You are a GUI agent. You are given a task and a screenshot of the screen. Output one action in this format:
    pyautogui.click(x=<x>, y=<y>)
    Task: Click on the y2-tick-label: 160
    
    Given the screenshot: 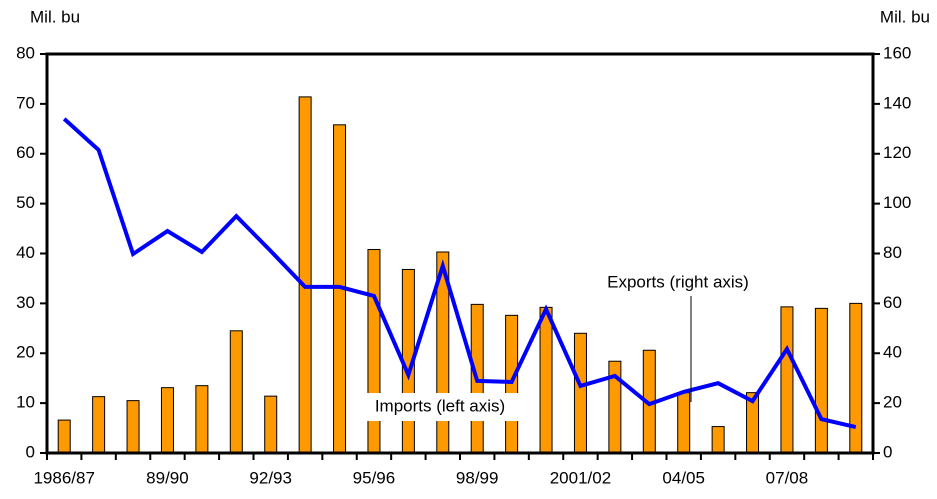 What is the action you would take?
    pyautogui.click(x=897, y=52)
    